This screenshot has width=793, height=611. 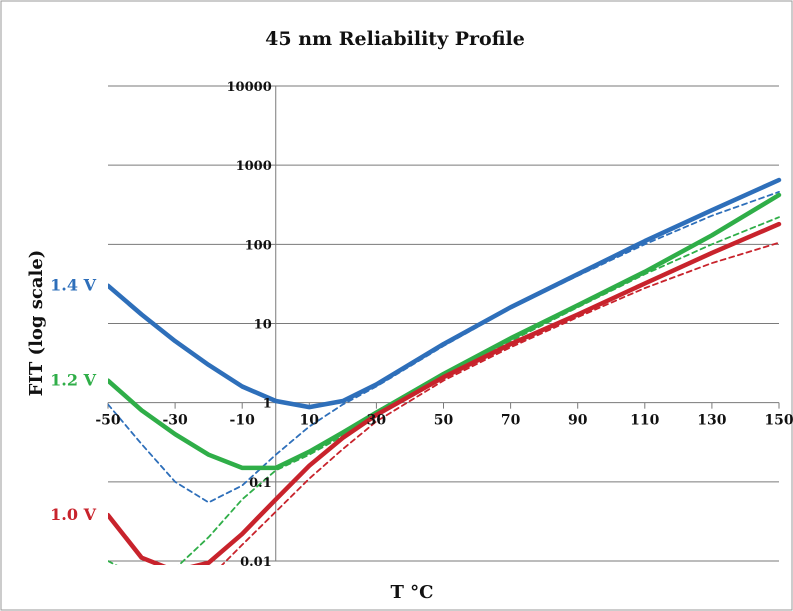 What do you see at coordinates (711, 421) in the screenshot?
I see `x-tick-label: 130` at bounding box center [711, 421].